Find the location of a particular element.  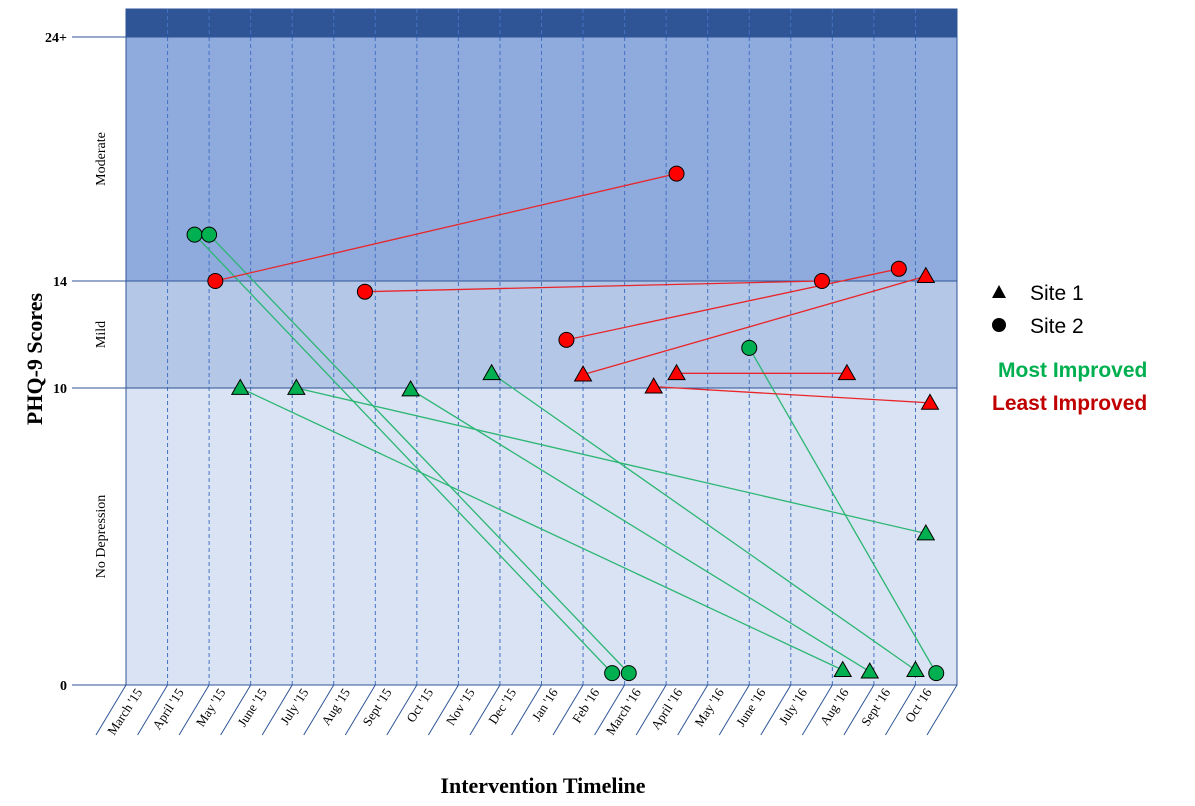

legend-triangle-icon is located at coordinates (999, 291).